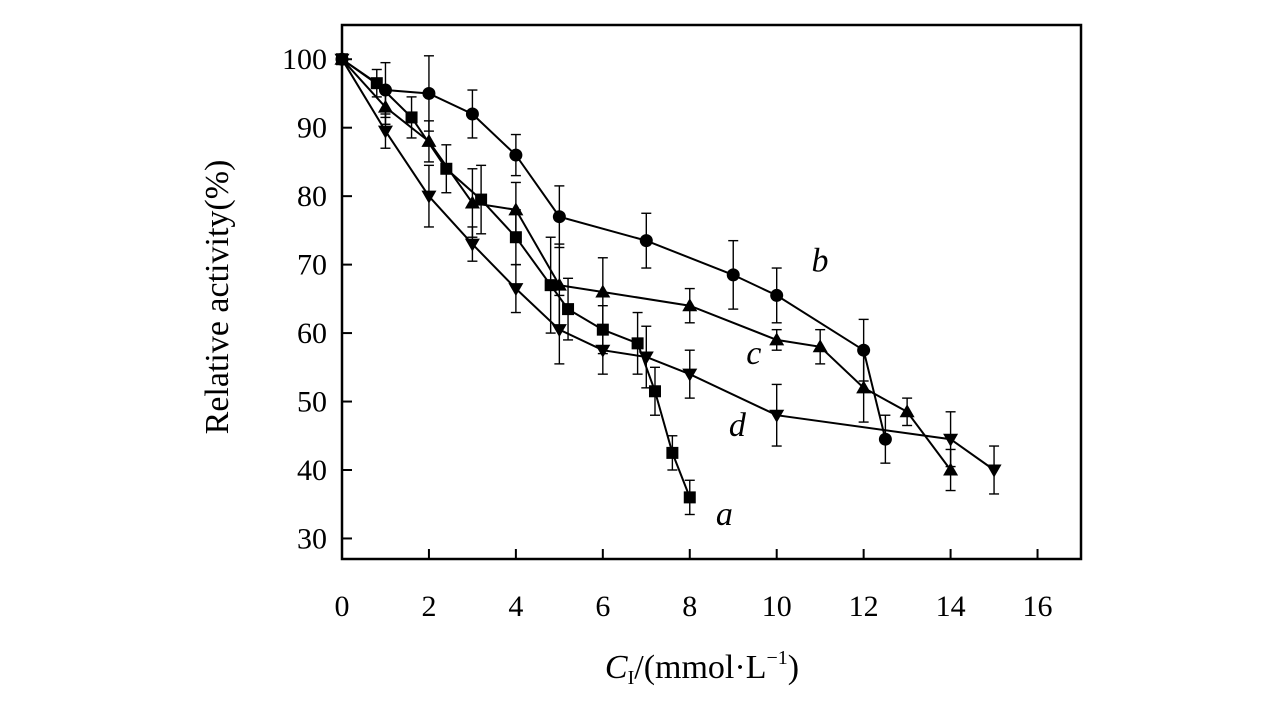  I want to click on series-label-b: b, so click(819, 260).